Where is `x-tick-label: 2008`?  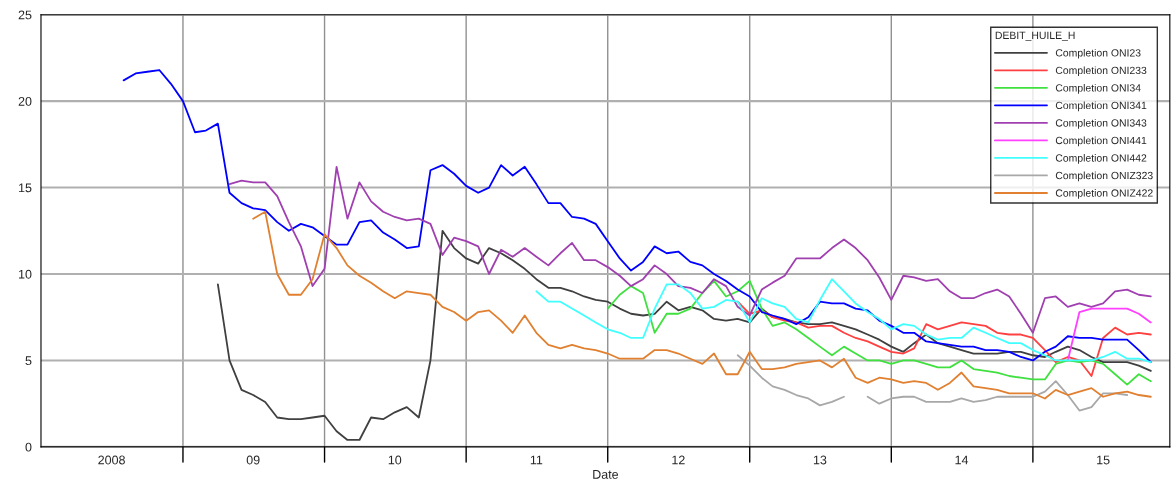
x-tick-label: 2008 is located at coordinates (111, 460).